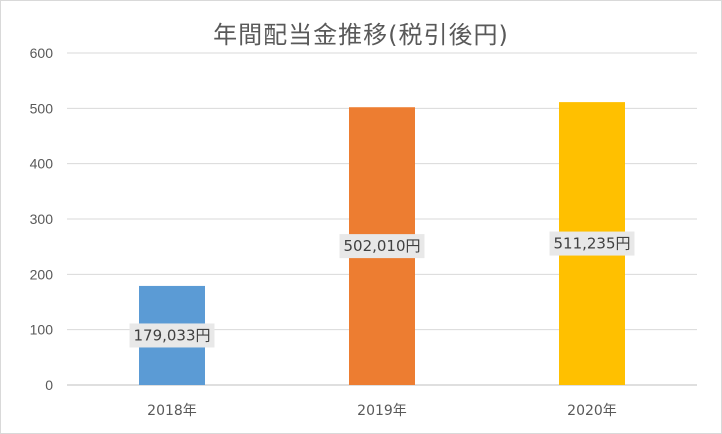  Describe the element at coordinates (42, 164) in the screenshot. I see `y-tick-label: 400` at that location.